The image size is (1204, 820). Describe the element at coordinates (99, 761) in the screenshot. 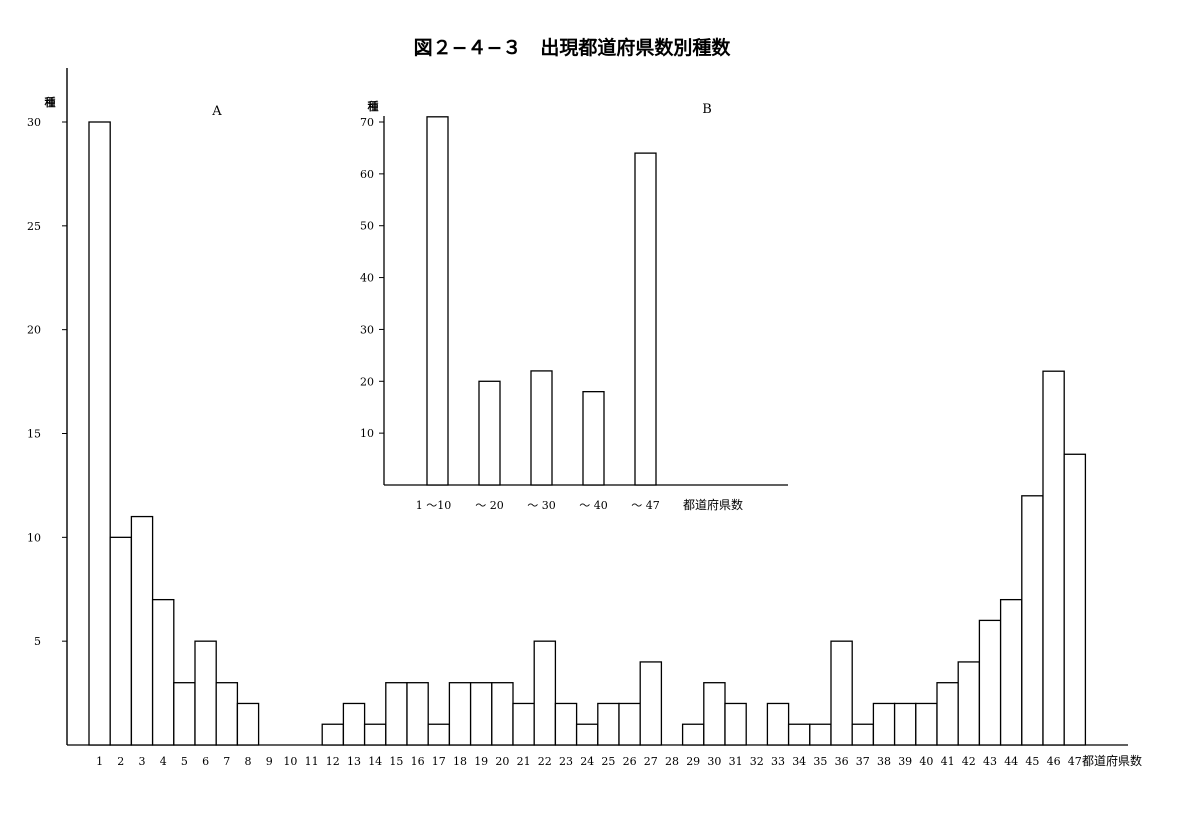

I see `panel-a-x-tick-label: 1` at that location.